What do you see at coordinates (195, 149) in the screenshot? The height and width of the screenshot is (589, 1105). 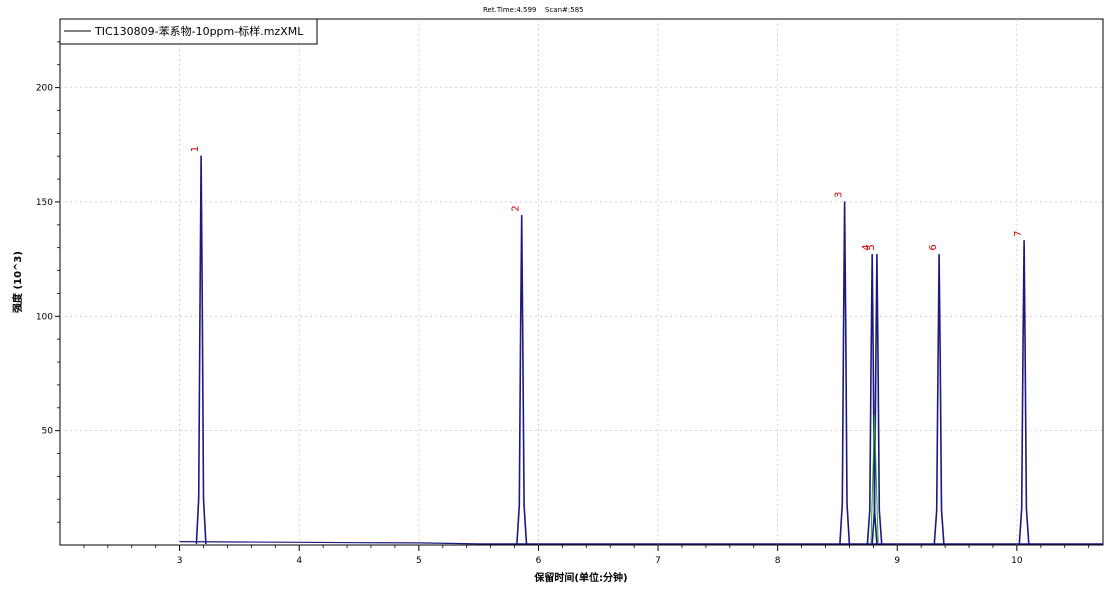 I see `peak-label-1: 1` at bounding box center [195, 149].